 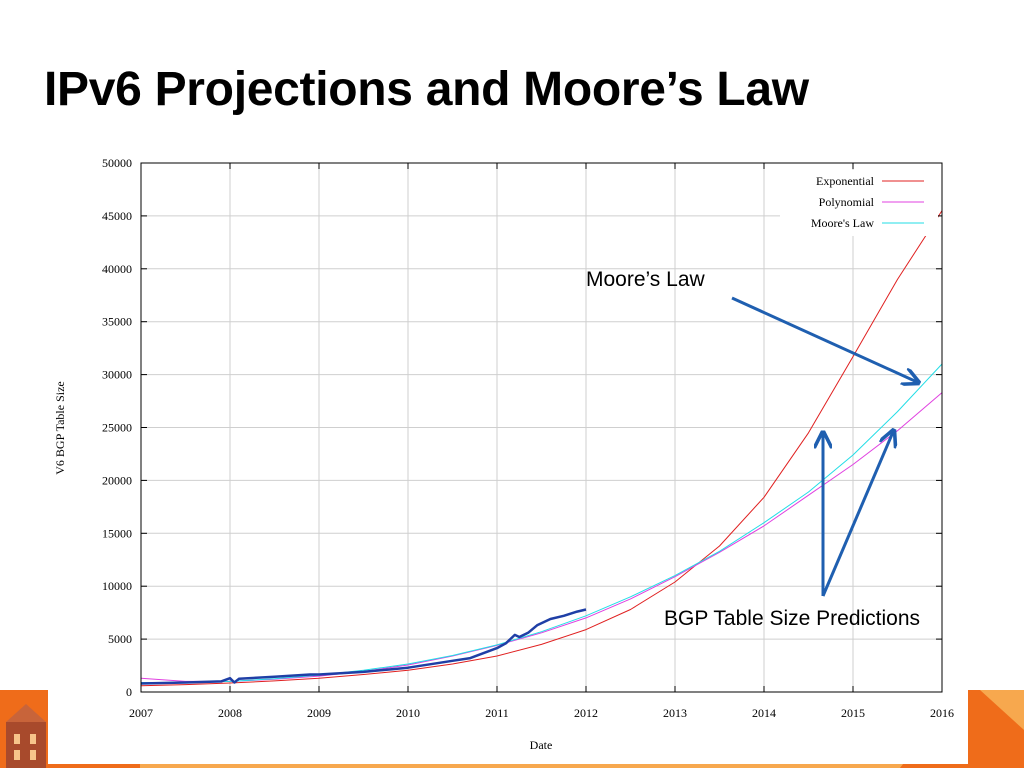 What do you see at coordinates (363, 646) in the screenshot?
I see `observed-bgp-series-line` at bounding box center [363, 646].